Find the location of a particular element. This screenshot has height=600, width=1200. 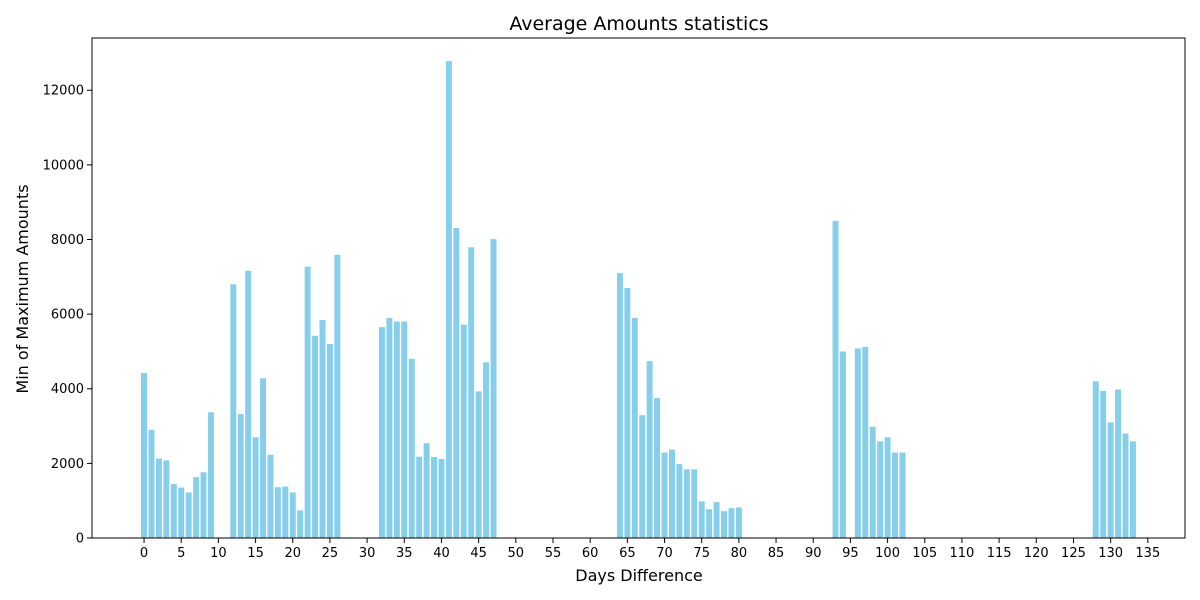

x-tick-label: 55 is located at coordinates (553, 553).